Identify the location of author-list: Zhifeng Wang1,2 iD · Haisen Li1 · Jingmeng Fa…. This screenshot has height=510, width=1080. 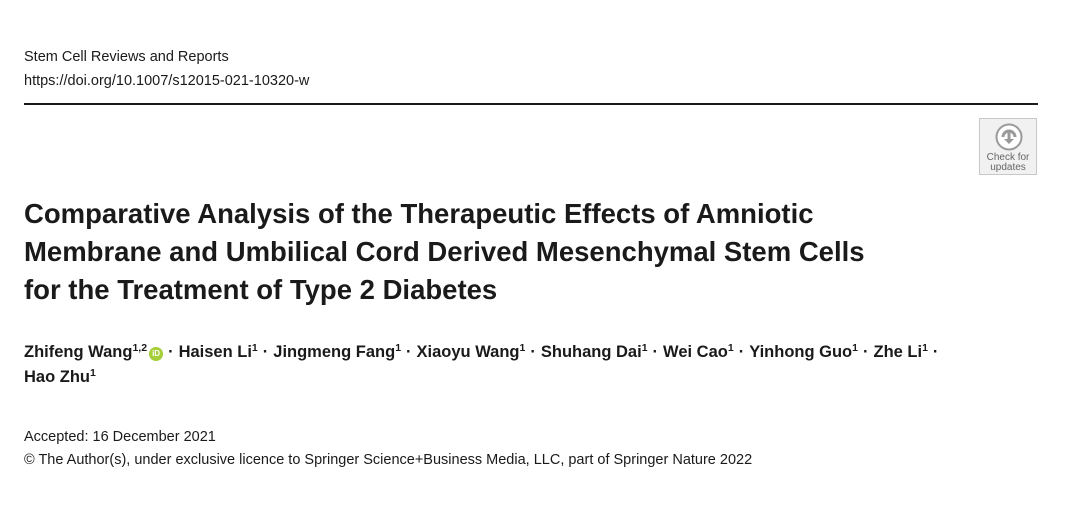
(534, 365).